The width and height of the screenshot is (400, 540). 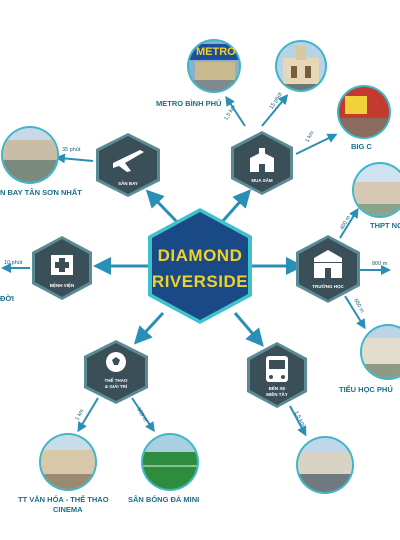 What do you see at coordinates (235, 111) in the screenshot?
I see `arrow-metro` at bounding box center [235, 111].